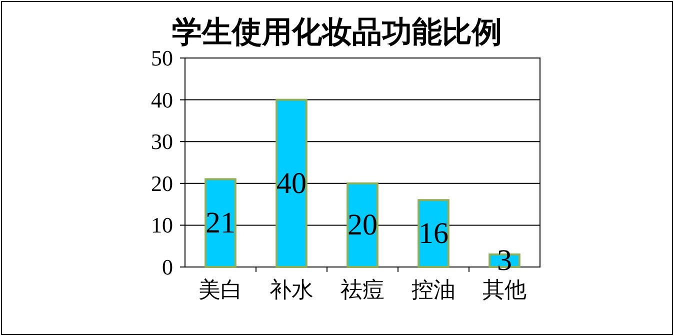 This screenshot has height=336, width=674. I want to click on data-label: 20, so click(363, 225).